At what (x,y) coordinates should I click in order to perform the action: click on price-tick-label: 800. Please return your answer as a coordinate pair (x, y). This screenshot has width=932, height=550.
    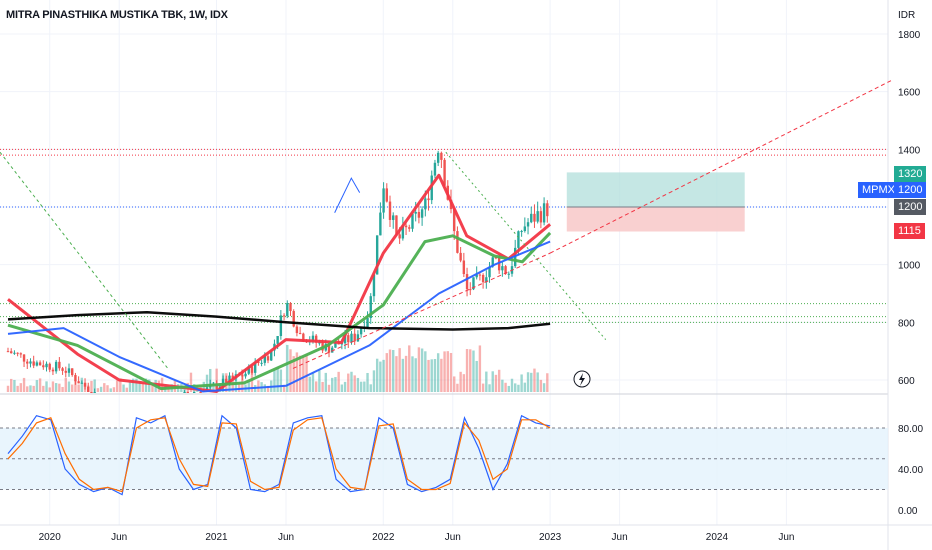
    Looking at the image, I should click on (906, 323).